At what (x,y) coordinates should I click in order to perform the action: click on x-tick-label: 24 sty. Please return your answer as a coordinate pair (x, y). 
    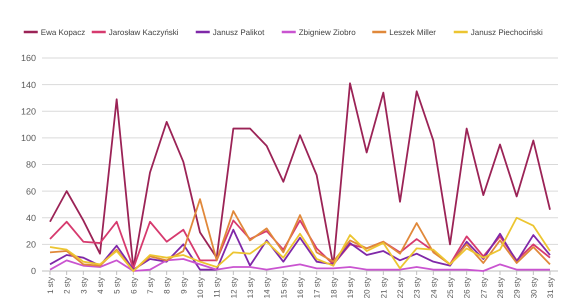
    Looking at the image, I should click on (433, 287).